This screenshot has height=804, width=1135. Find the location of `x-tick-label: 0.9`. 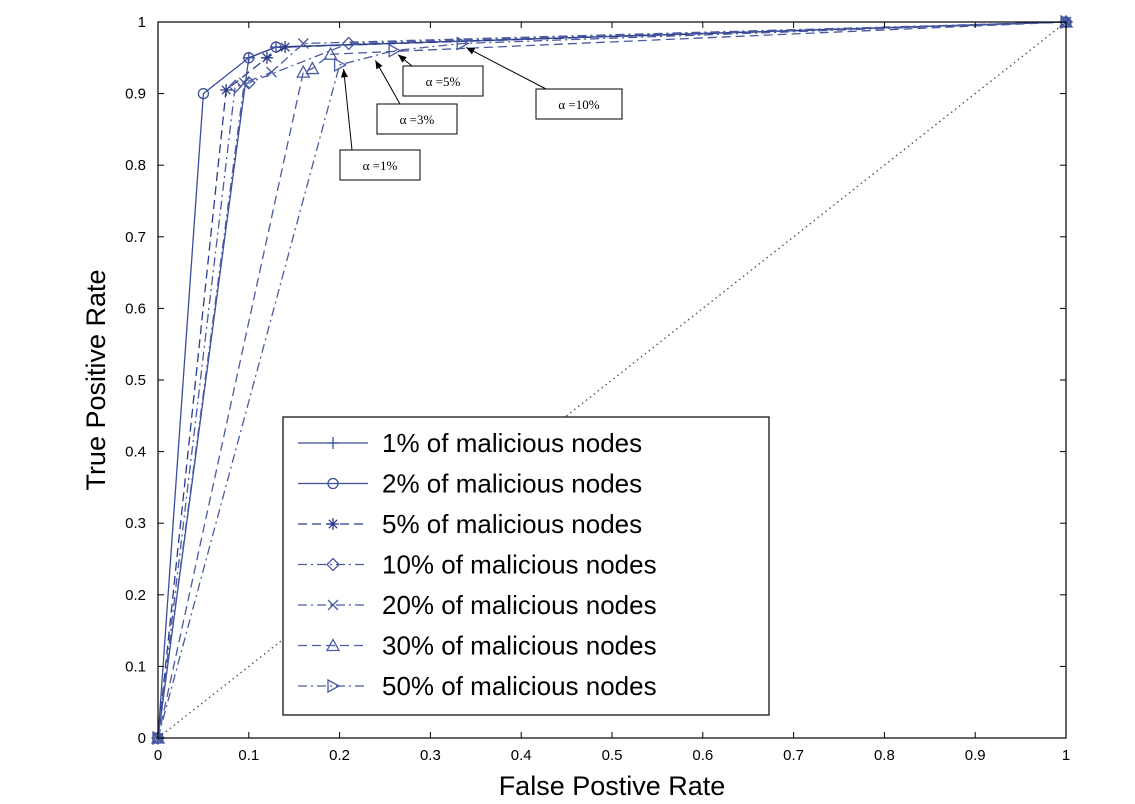

x-tick-label: 0.9 is located at coordinates (975, 755).